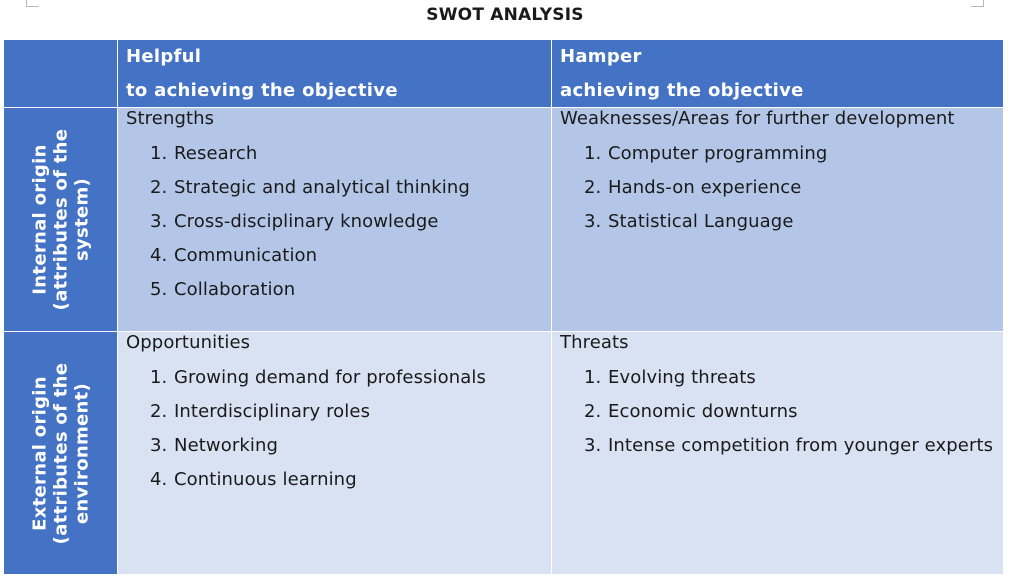  Describe the element at coordinates (682, 90) in the screenshot. I see `column-header-hamper-subtitle: achieving the objective` at that location.